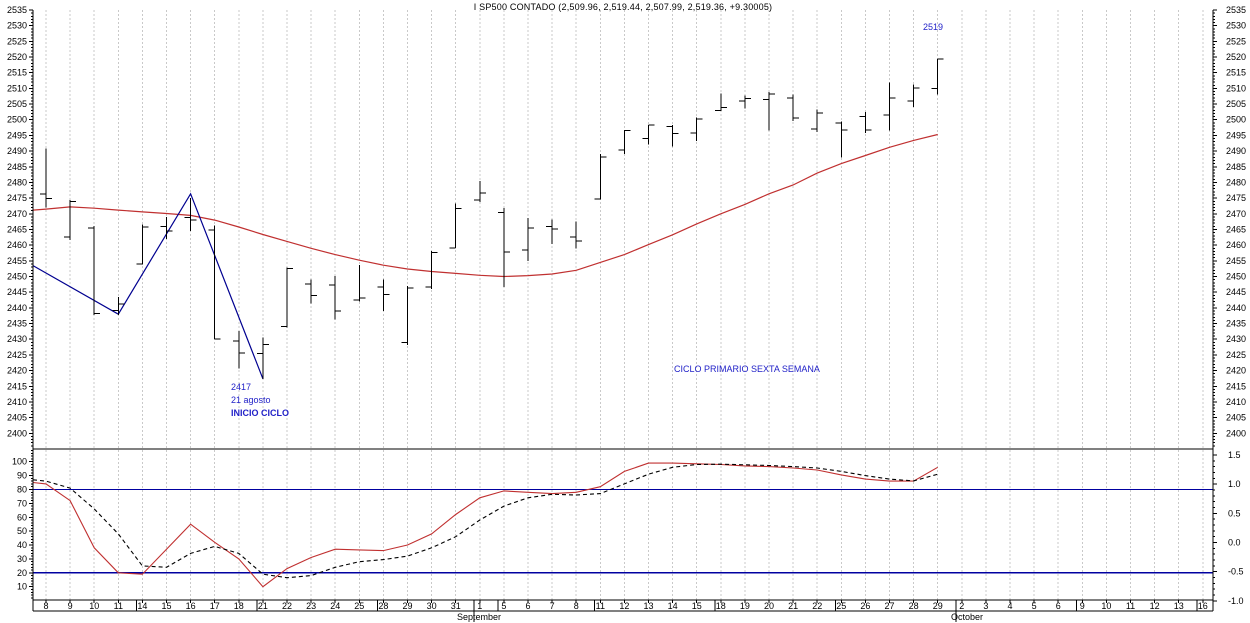 The width and height of the screenshot is (1250, 623). What do you see at coordinates (17, 371) in the screenshot?
I see `svg-text: 2420` at bounding box center [17, 371].